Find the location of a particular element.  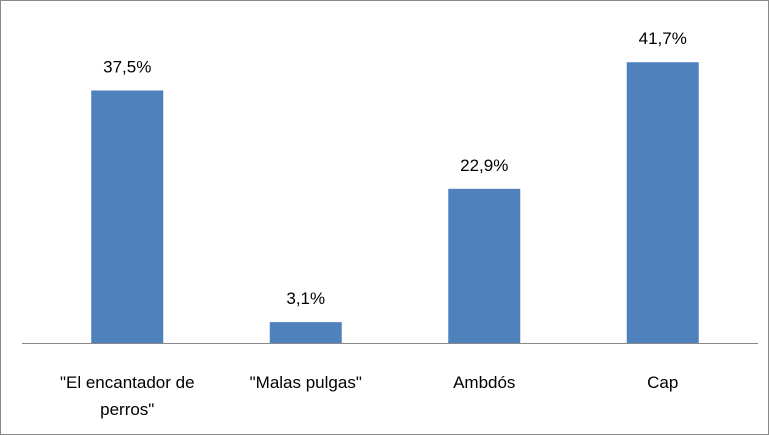

x-tick-label: Ambdós is located at coordinates (484, 382).